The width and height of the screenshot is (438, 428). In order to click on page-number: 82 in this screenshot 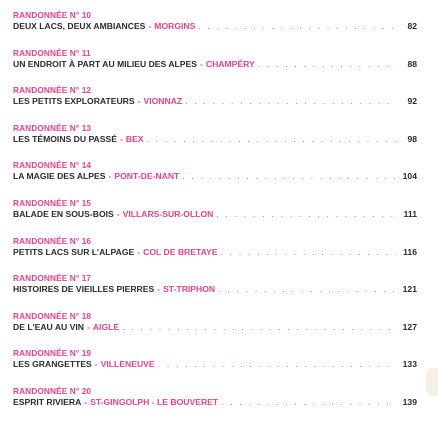, I will do `click(412, 26)`.